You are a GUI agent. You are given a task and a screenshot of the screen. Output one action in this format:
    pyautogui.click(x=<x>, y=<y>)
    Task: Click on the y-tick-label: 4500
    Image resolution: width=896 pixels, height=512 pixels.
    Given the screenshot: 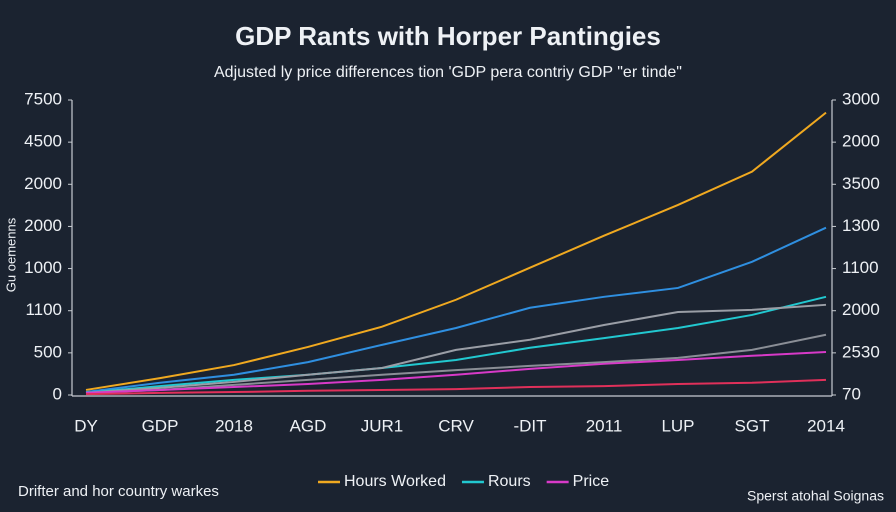 What is the action you would take?
    pyautogui.click(x=43, y=141)
    